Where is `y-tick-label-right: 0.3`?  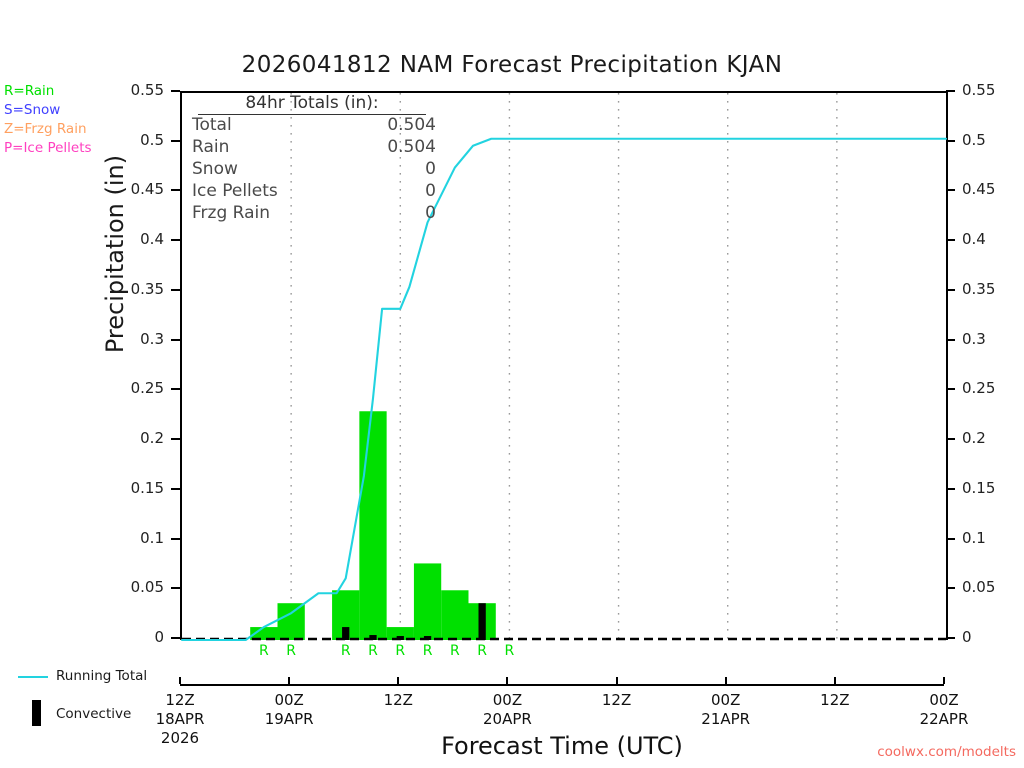 y-tick-label-right: 0.3 is located at coordinates (974, 338).